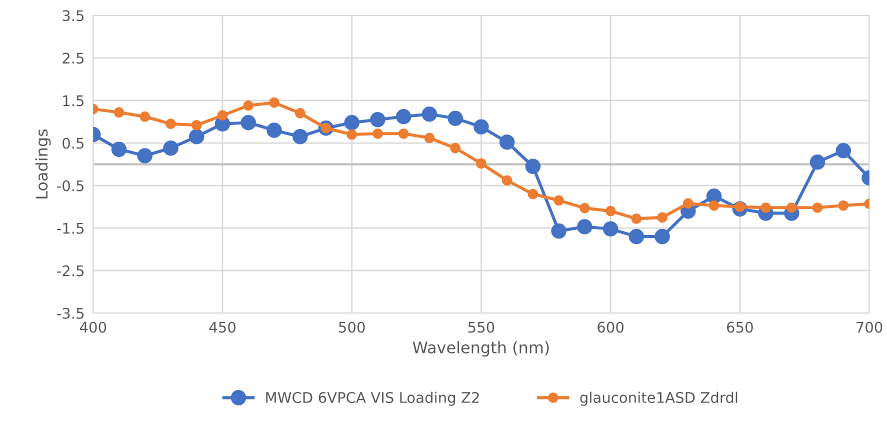  I want to click on legend-label: glauconite1ASD Zdrdl, so click(659, 399).